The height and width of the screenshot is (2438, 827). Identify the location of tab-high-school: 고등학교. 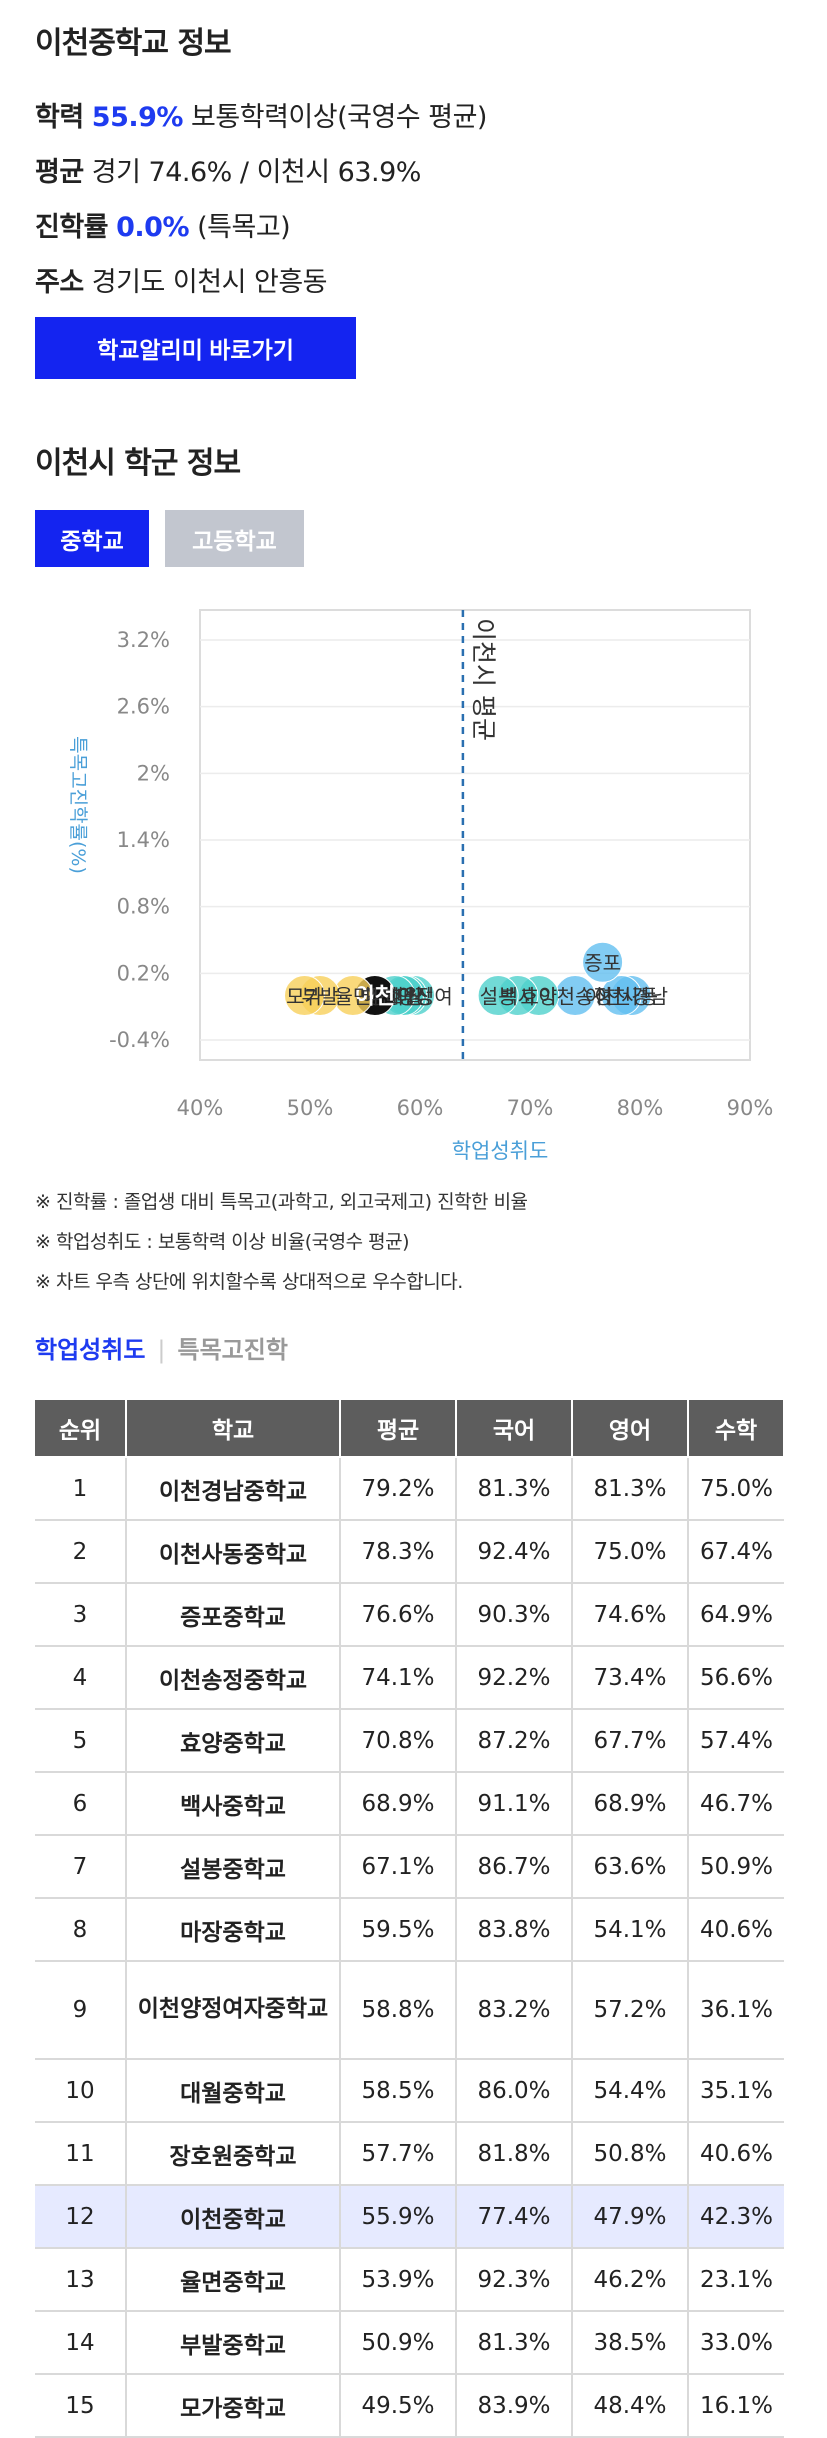
(234, 538).